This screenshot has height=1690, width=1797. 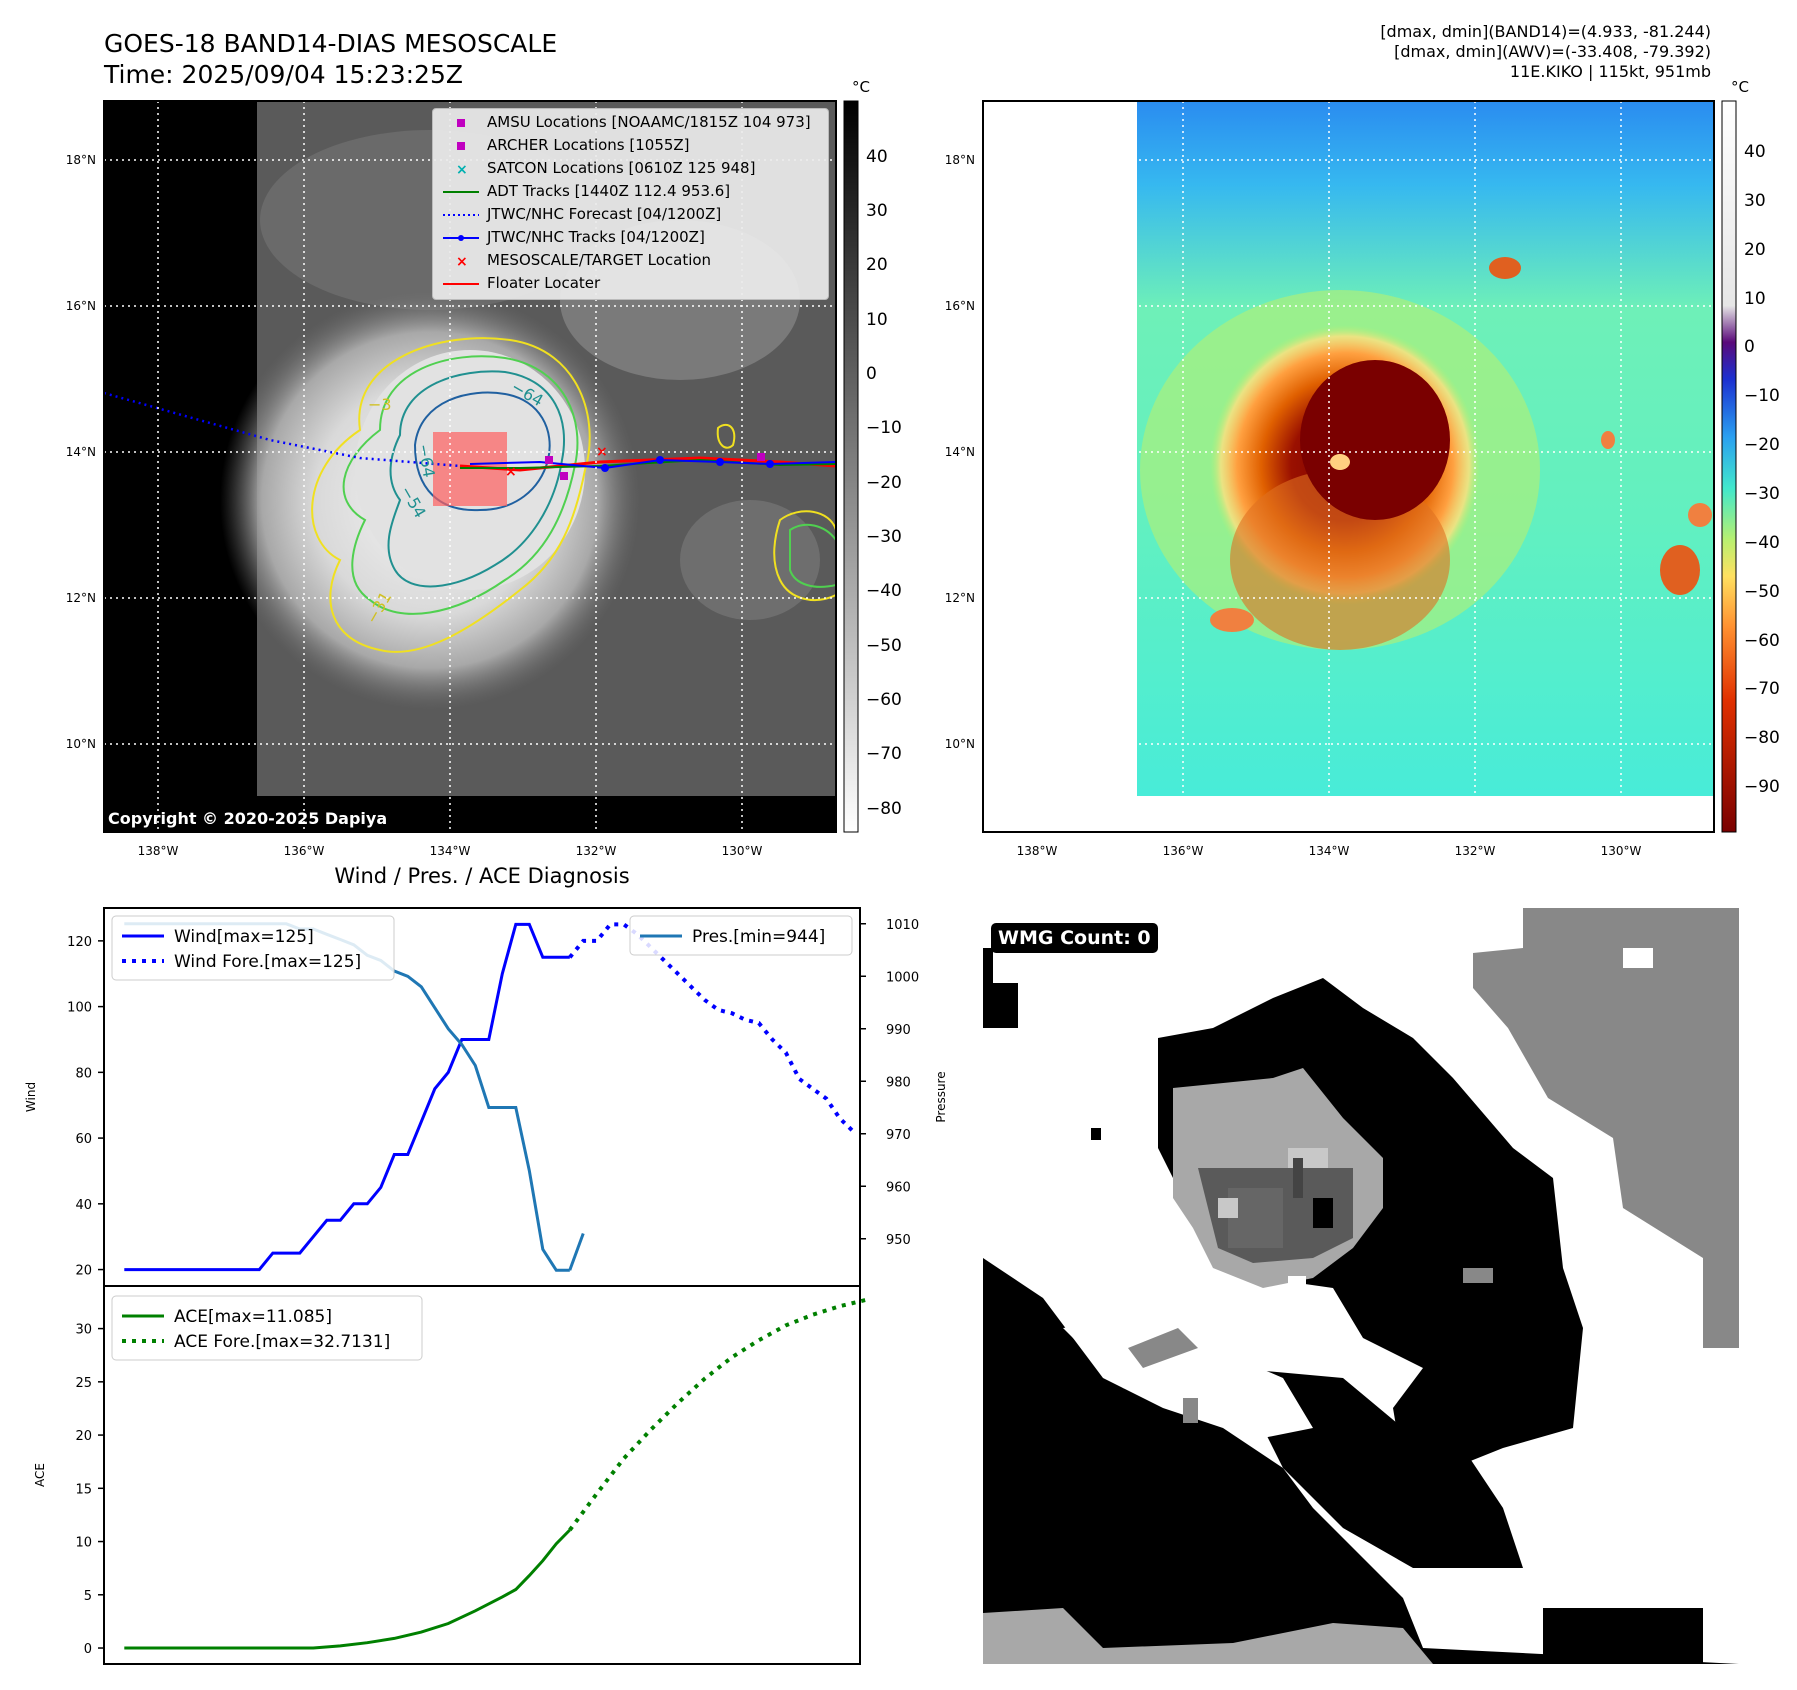 What do you see at coordinates (634, 237) in the screenshot?
I see `legend-entry: JTWC/NHC Tracks [04/1200Z]` at bounding box center [634, 237].